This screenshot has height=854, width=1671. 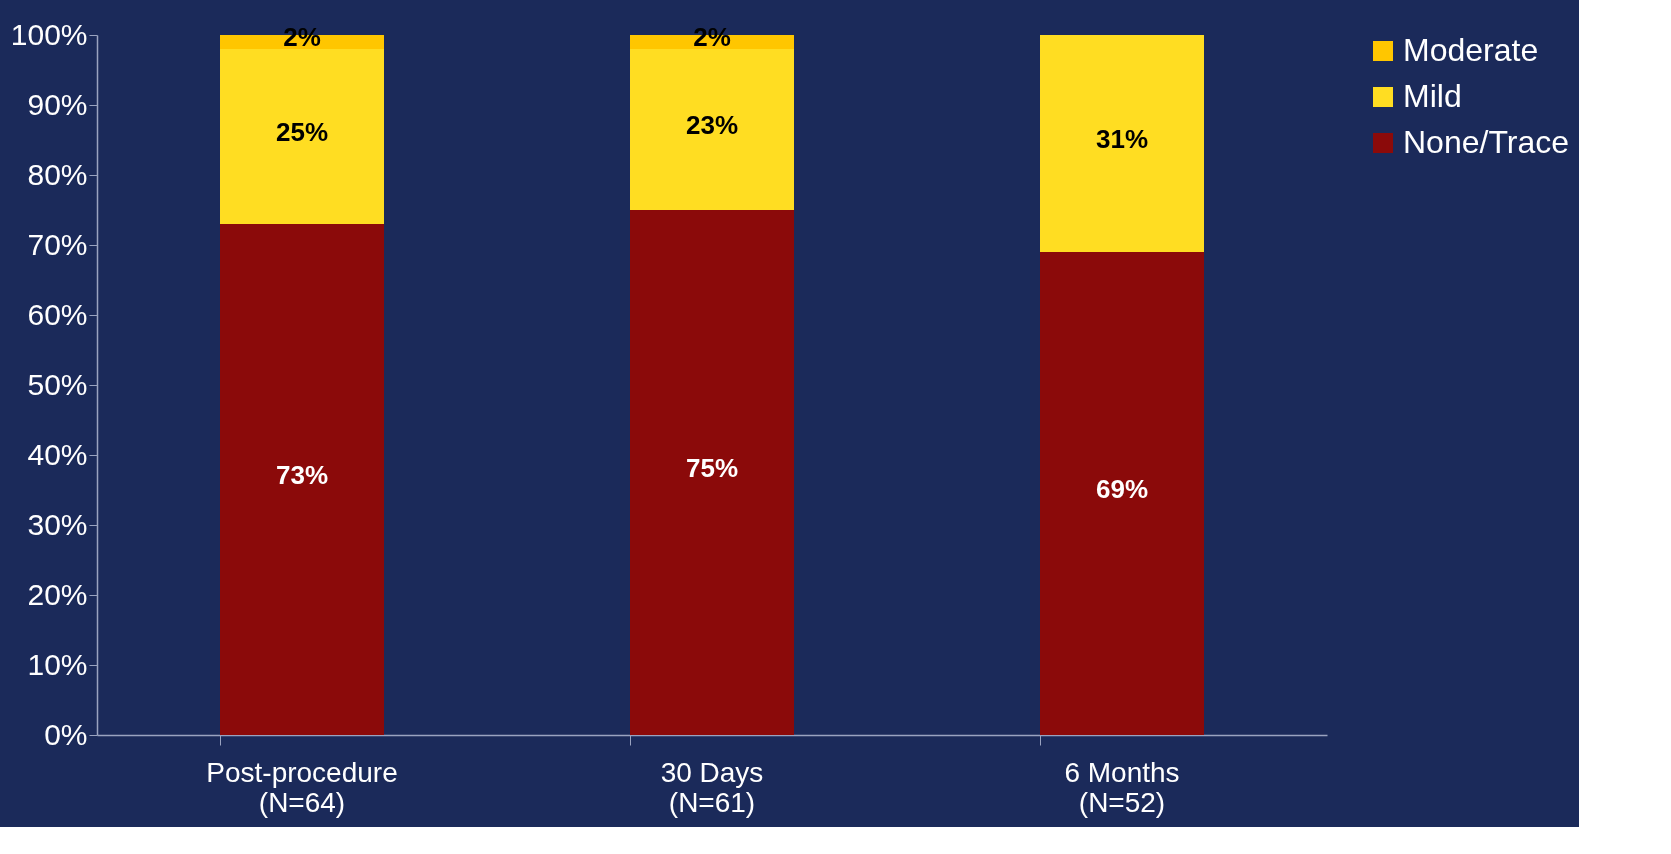 What do you see at coordinates (1122, 488) in the screenshot?
I see `data-label: 69%` at bounding box center [1122, 488].